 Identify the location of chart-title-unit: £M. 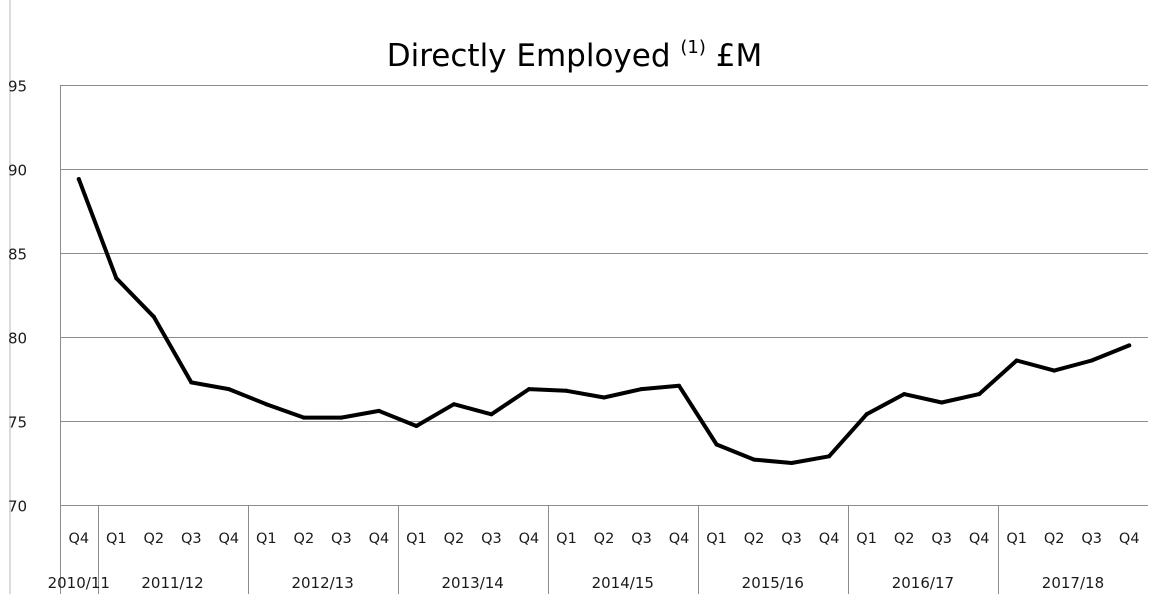
(739, 56).